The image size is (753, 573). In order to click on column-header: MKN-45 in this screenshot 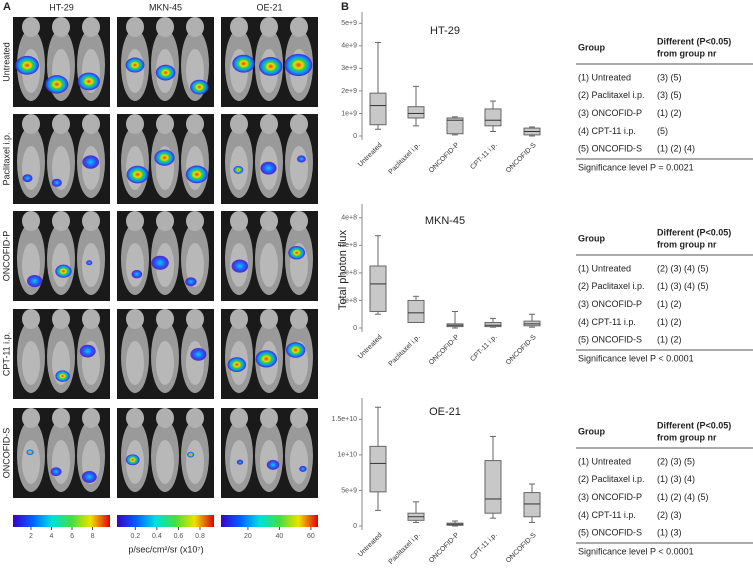, I will do `click(165, 7)`.